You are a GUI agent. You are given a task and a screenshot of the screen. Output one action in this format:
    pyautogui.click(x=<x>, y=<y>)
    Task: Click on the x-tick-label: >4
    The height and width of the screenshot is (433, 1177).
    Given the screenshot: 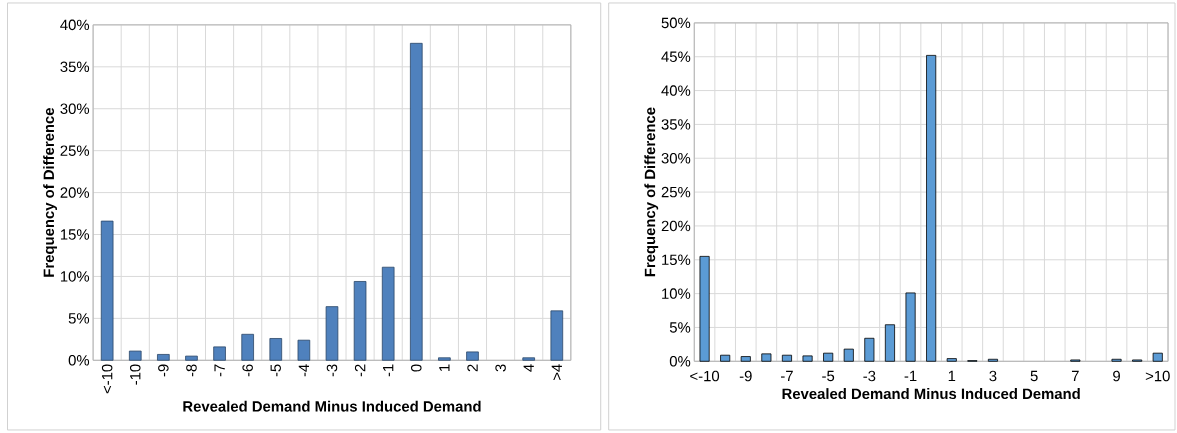 What is the action you would take?
    pyautogui.click(x=556, y=372)
    